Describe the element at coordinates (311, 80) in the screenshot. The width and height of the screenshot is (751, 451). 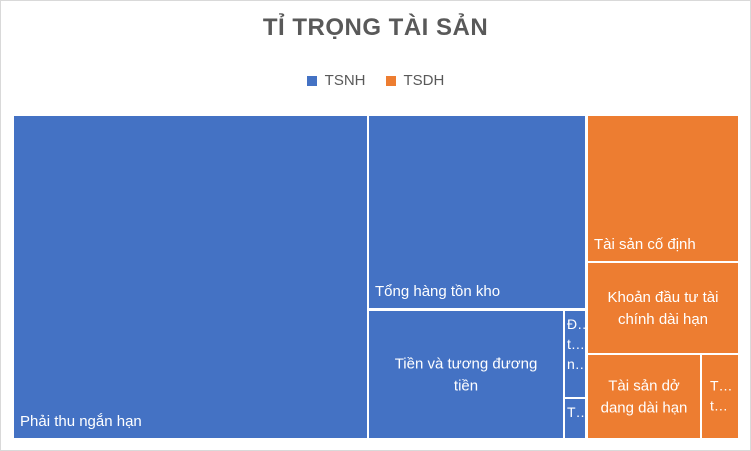
I see `legend-swatch-tsnh` at that location.